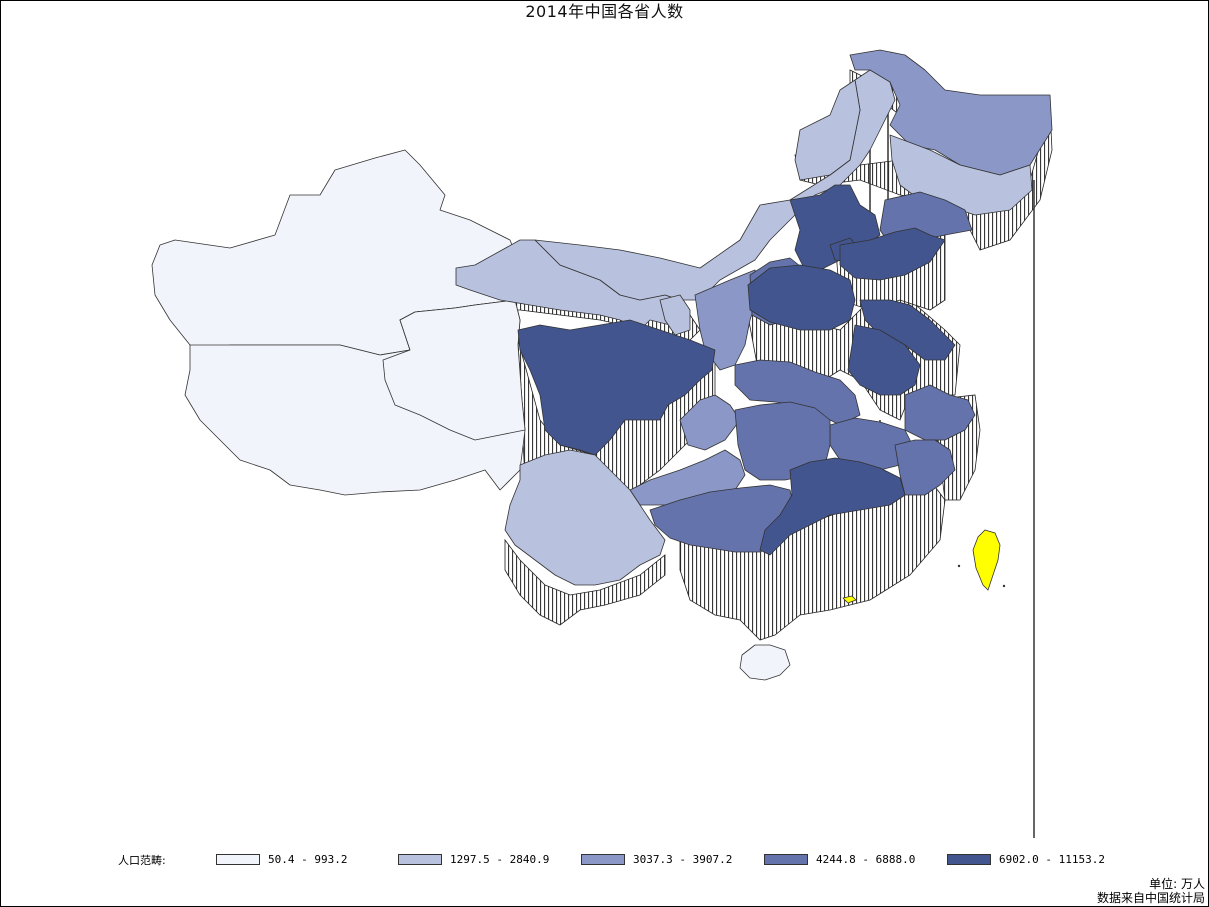 This screenshot has width=1209, height=907. What do you see at coordinates (604, 11) in the screenshot?
I see `map-title: 2014年中国各省人数` at bounding box center [604, 11].